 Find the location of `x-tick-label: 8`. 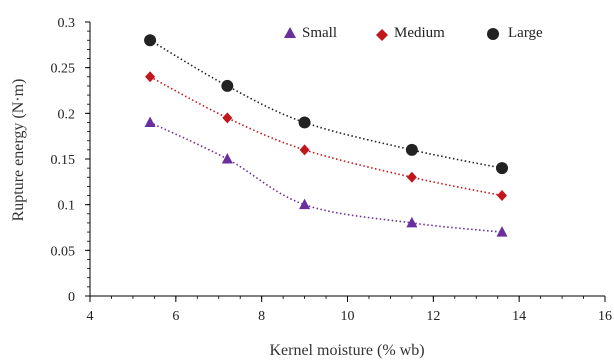

x-tick-label: 8 is located at coordinates (261, 316).